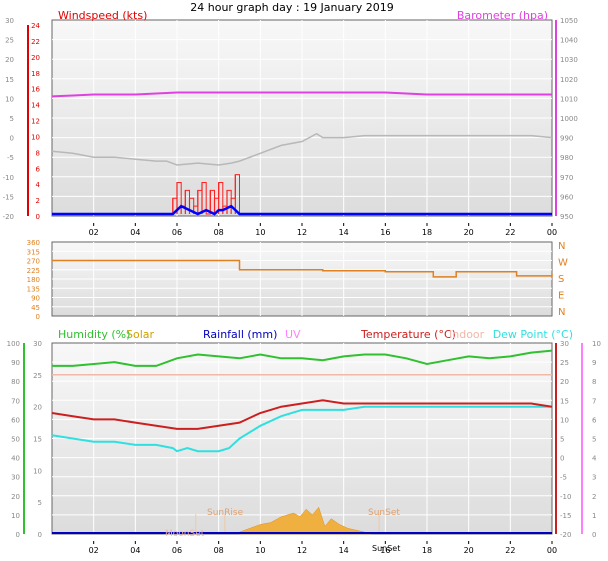  I want to click on temperature-tick-label: 30, so click(564, 344).